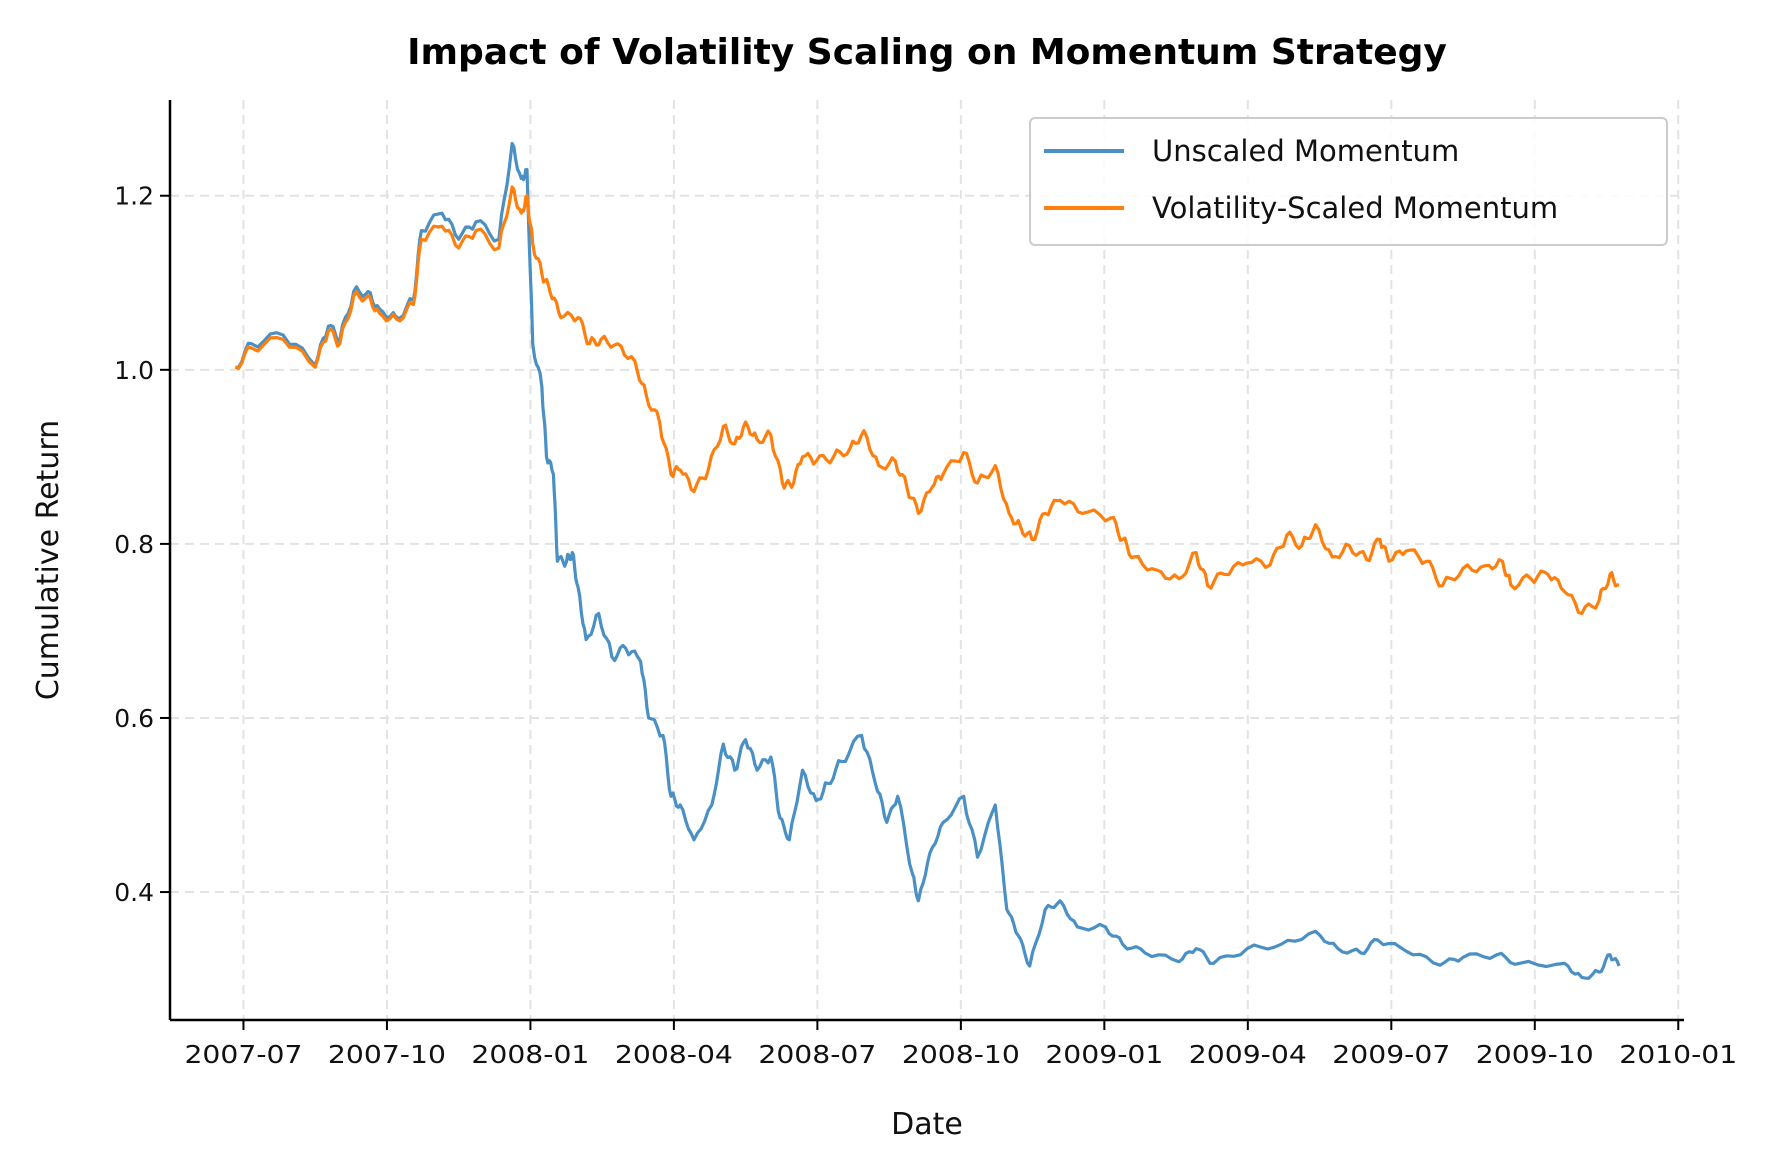 The width and height of the screenshot is (1769, 1170). What do you see at coordinates (1248, 1054) in the screenshot?
I see `x-tick-label: 2009-04` at bounding box center [1248, 1054].